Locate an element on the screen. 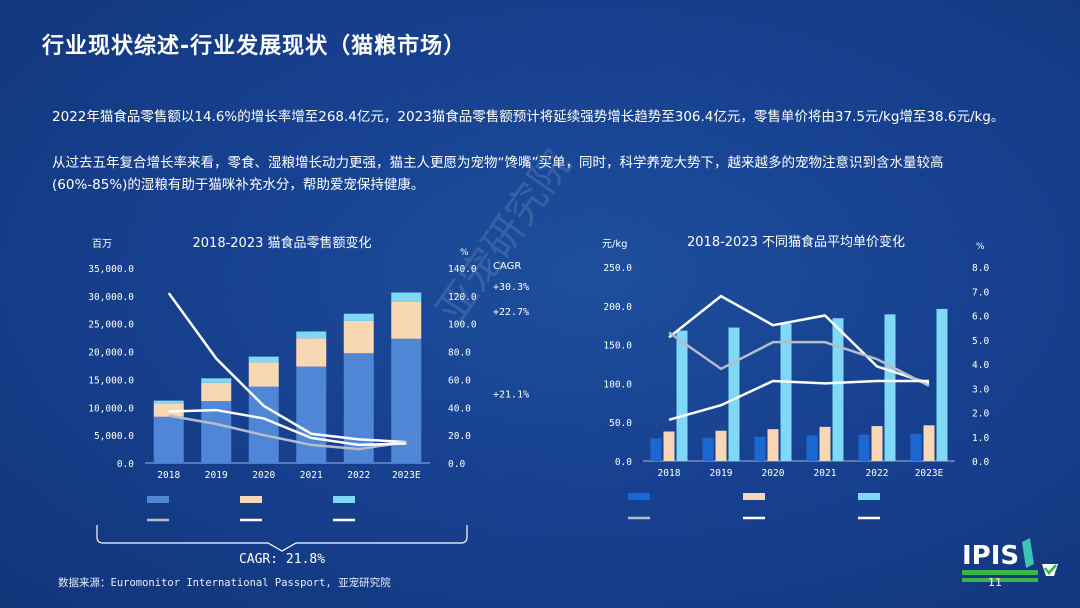 The height and width of the screenshot is (608, 1080). y-tick-label: 10,000.0 is located at coordinates (111, 408).